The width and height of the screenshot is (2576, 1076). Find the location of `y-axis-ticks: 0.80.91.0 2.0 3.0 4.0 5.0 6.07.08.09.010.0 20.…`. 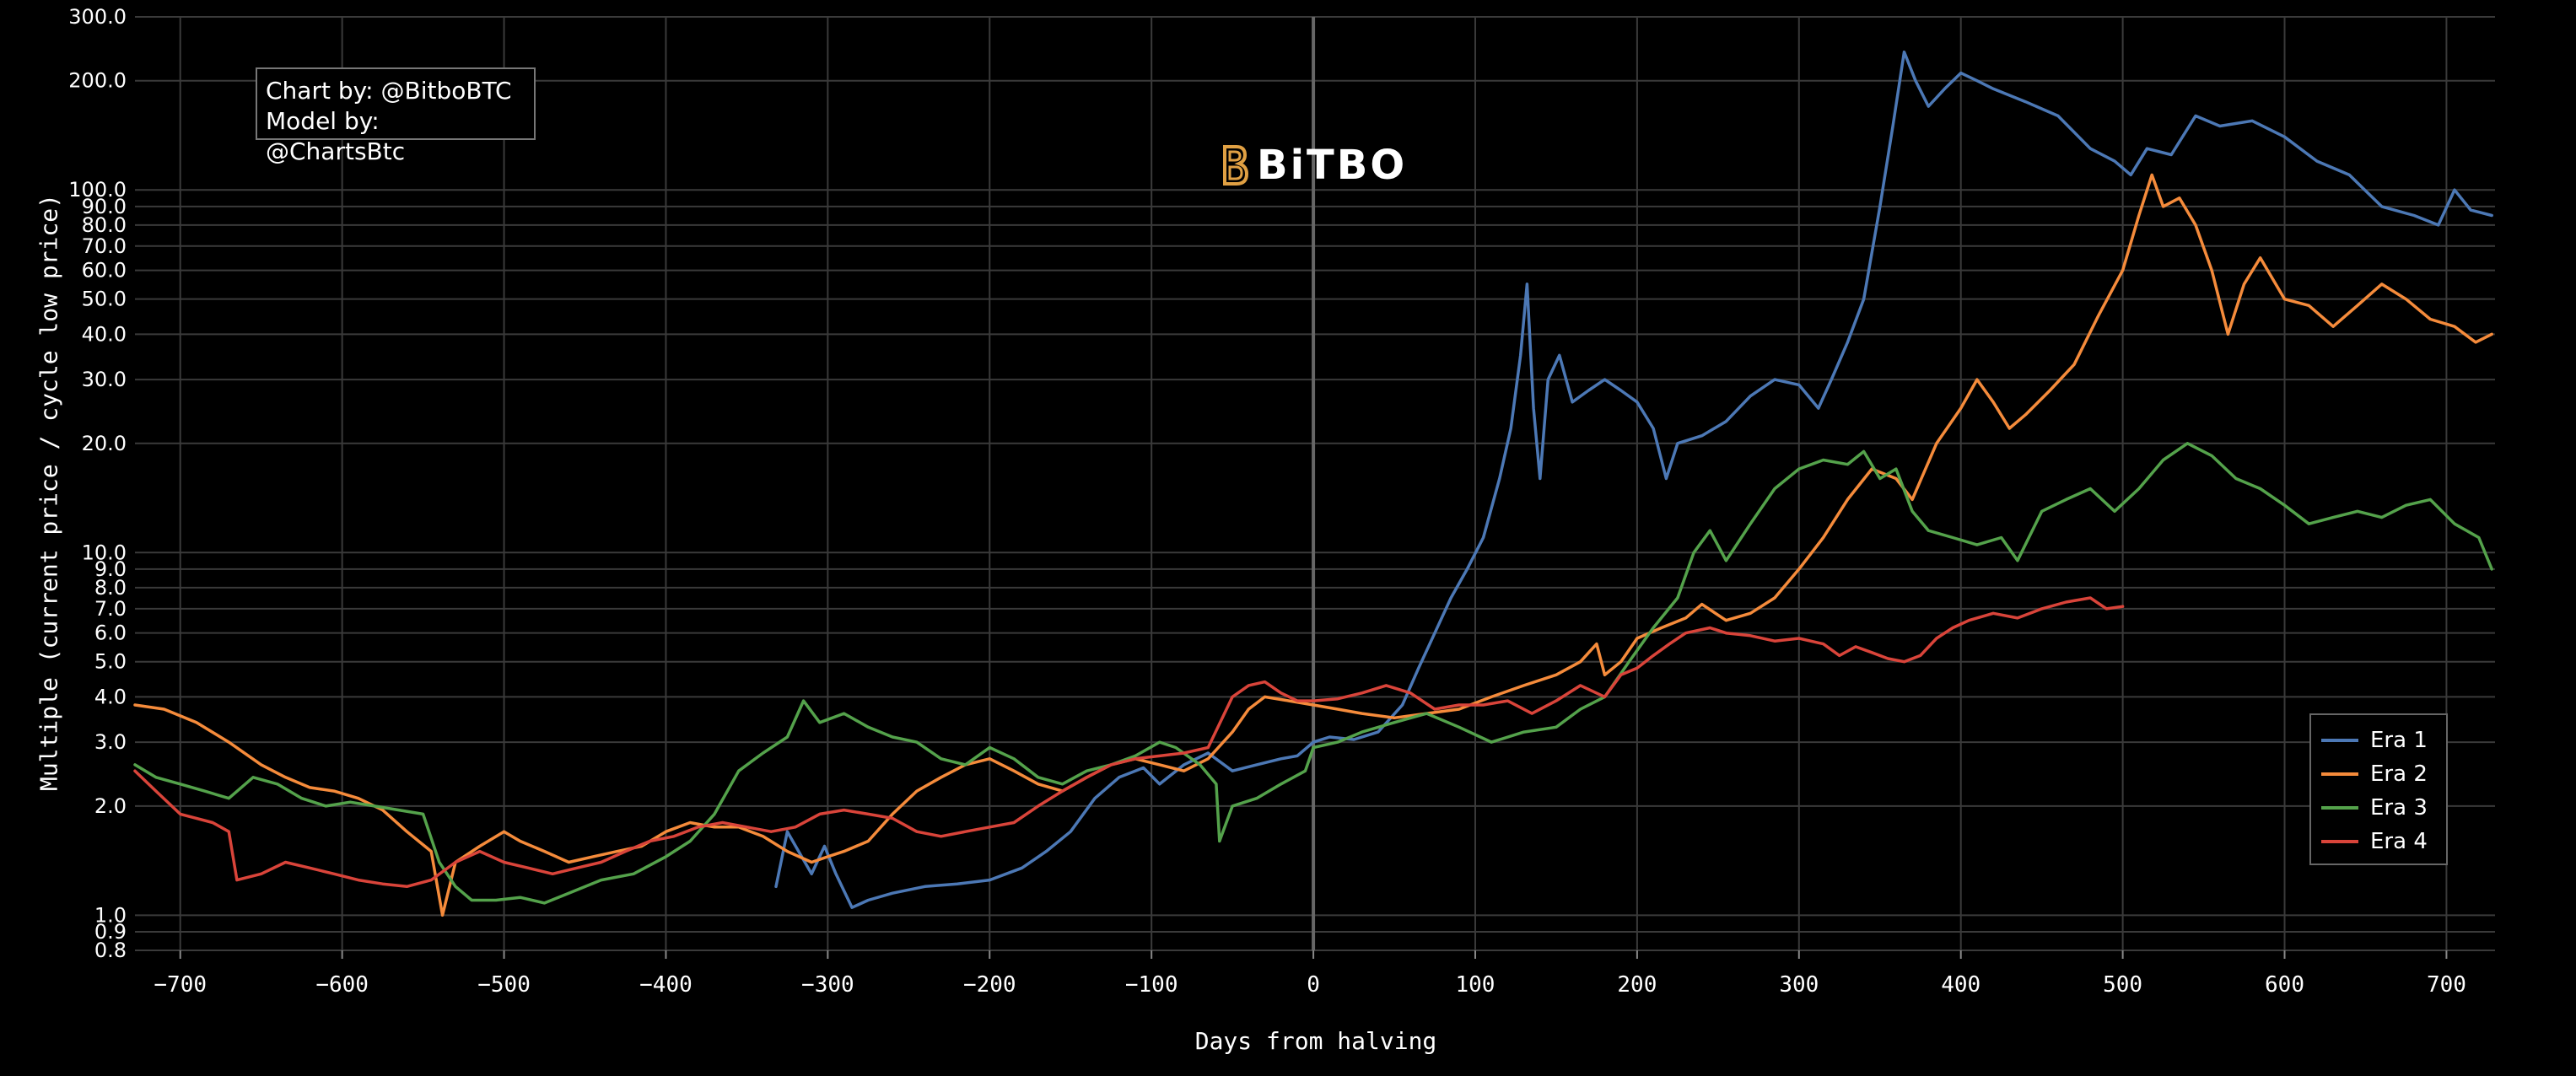

y-axis-ticks: 0.80.91.0 2.0 3.0 4.0 5.0 6.07.08.09.010.0 20.… is located at coordinates (97, 483).